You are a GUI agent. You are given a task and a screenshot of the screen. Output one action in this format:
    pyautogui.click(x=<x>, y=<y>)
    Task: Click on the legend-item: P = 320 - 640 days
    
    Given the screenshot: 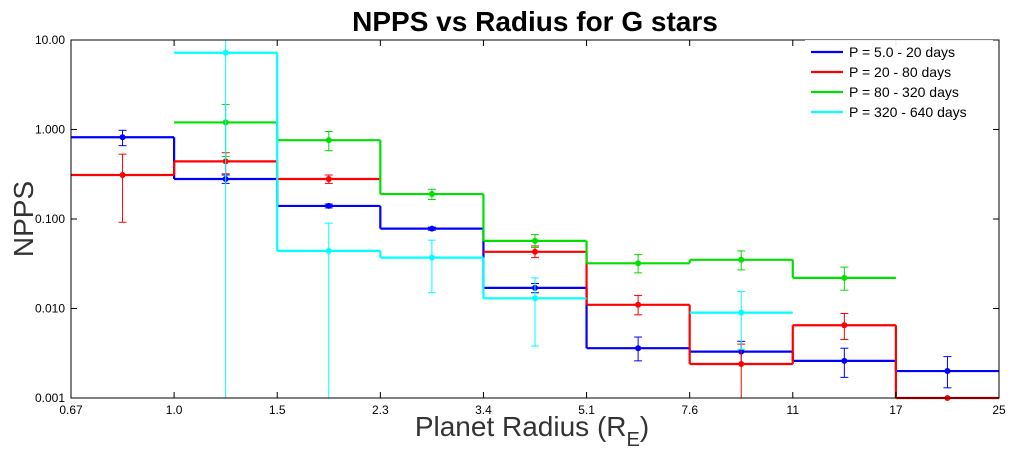 What is the action you would take?
    pyautogui.click(x=889, y=112)
    